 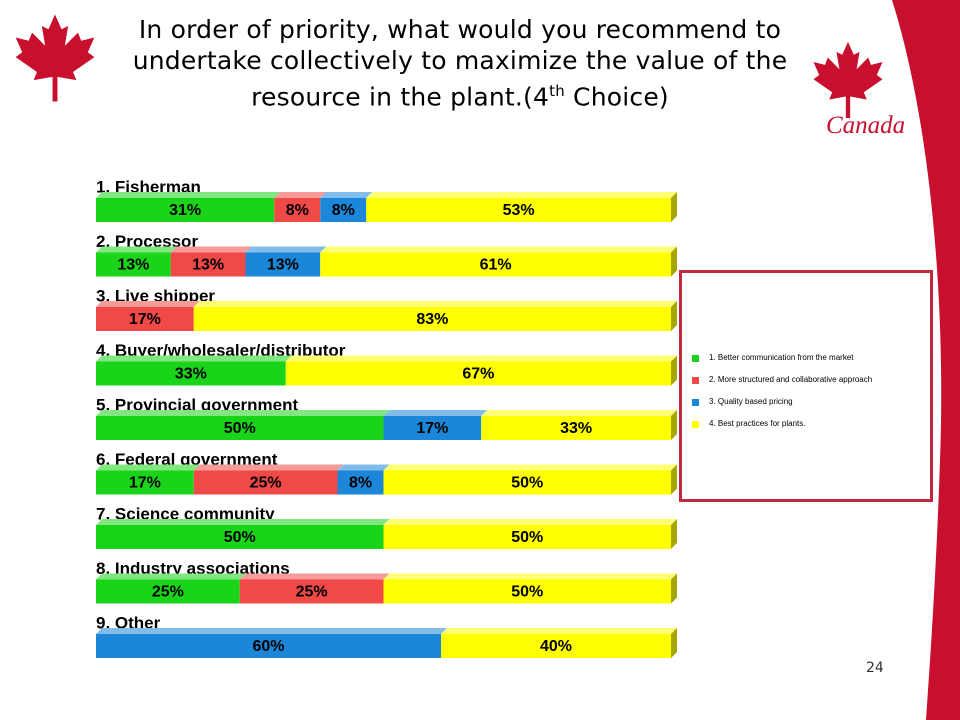 I want to click on category-label: 4. Buyer/wholesaler/distributor, so click(x=221, y=350).